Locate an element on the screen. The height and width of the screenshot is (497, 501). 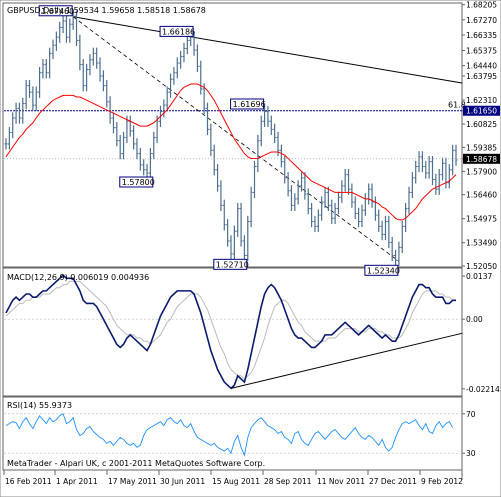
rsi-line is located at coordinates (229, 435).